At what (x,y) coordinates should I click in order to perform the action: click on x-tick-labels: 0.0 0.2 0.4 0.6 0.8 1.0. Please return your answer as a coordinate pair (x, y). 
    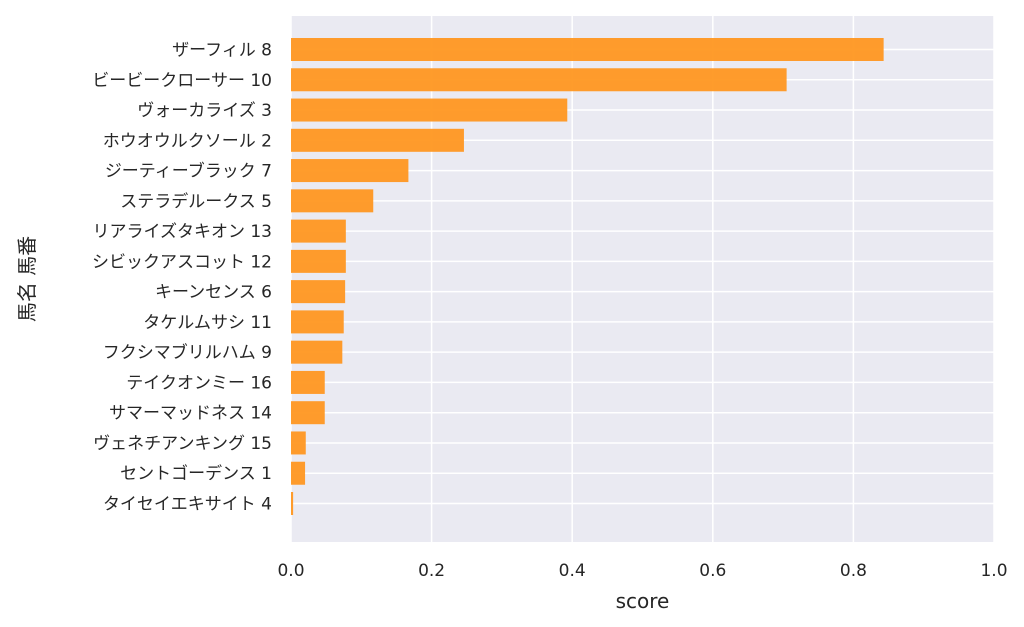
    Looking at the image, I should click on (642, 571).